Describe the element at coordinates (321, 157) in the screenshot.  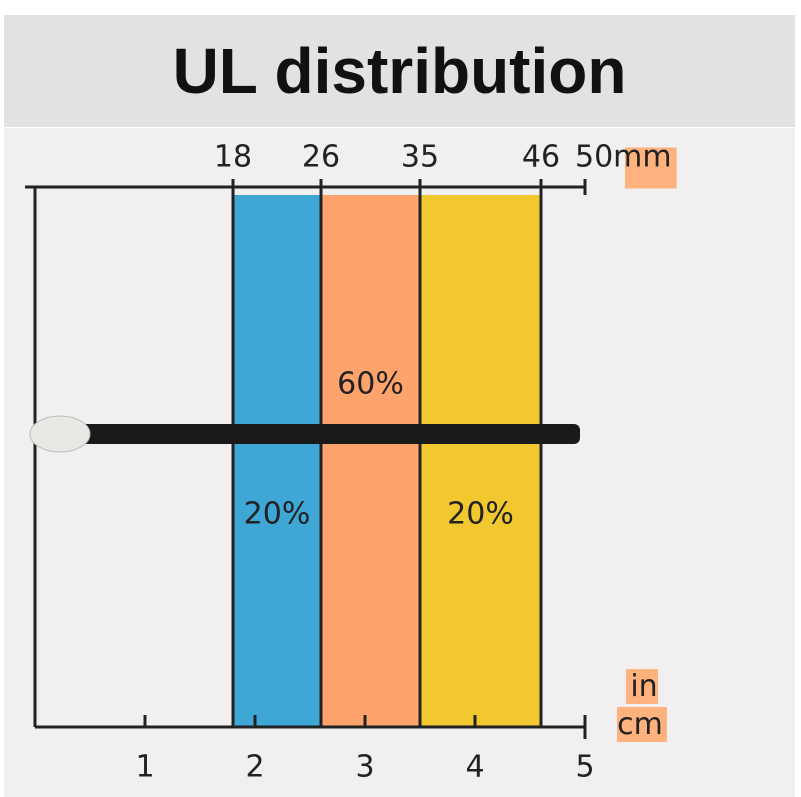
I see `x-tick-label: 26` at that location.